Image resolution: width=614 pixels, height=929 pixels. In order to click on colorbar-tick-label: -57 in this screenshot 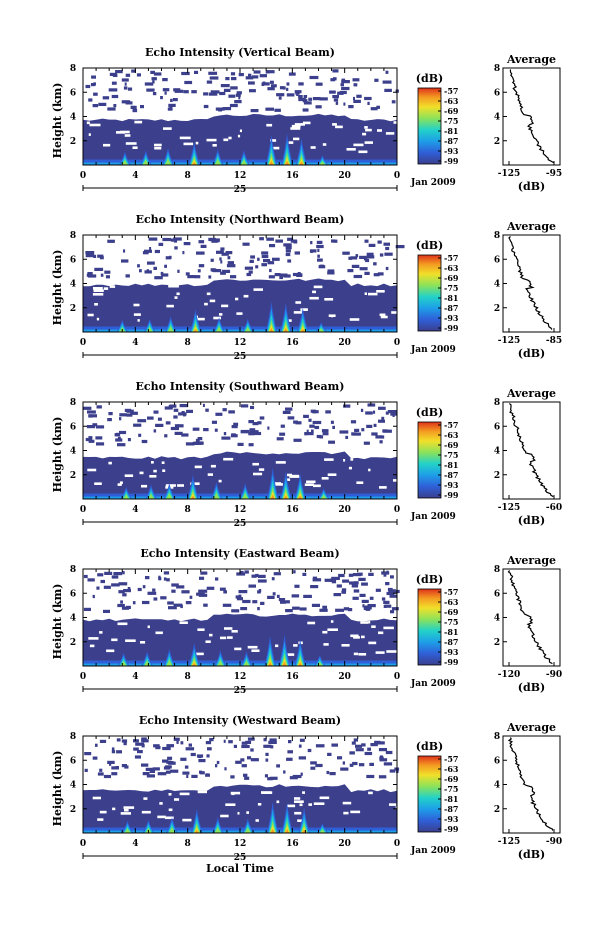, I will do `click(451, 91)`.